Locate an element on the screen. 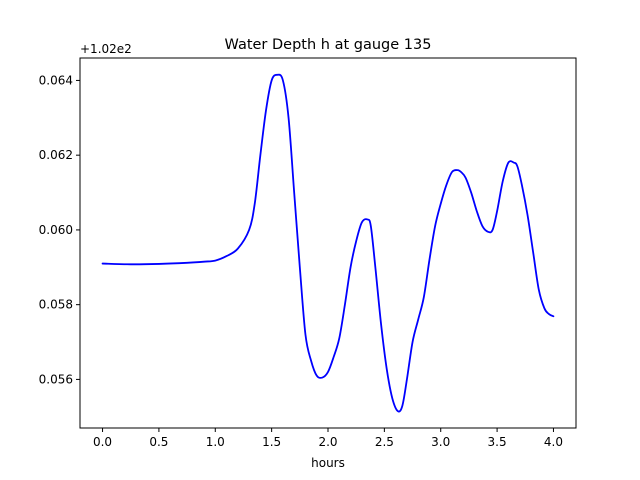 The width and height of the screenshot is (640, 480). y-axis-ticks: 0.056 0.058 0.060 0.062 0.064 is located at coordinates (59, 229).